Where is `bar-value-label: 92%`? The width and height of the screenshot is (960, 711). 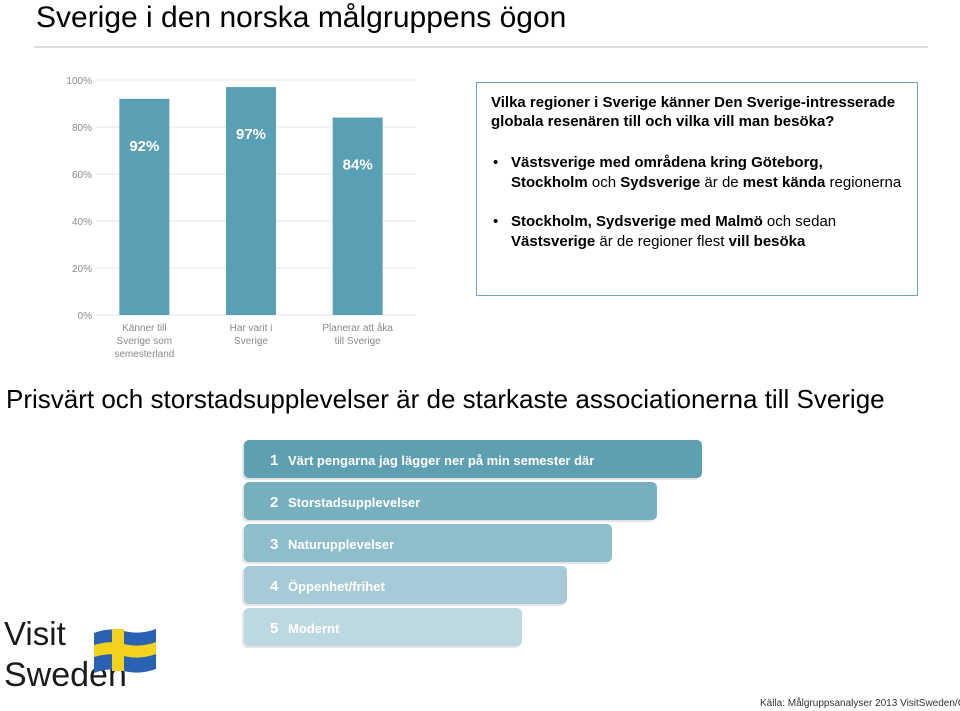
bar-value-label: 92% is located at coordinates (144, 146).